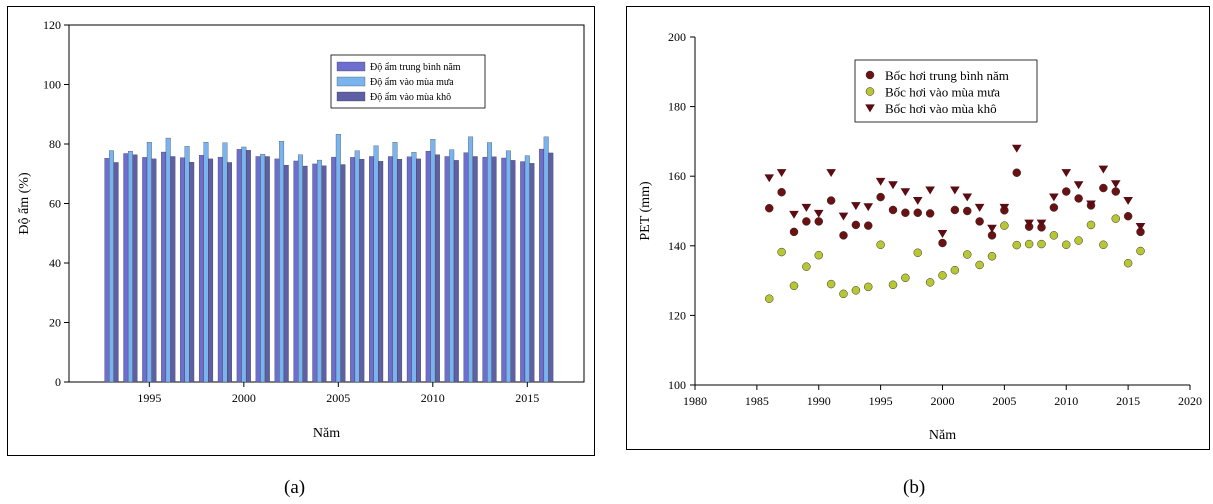 The height and width of the screenshot is (504, 1213). Describe the element at coordinates (677, 107) in the screenshot. I see `y-tick-label: 180` at that location.